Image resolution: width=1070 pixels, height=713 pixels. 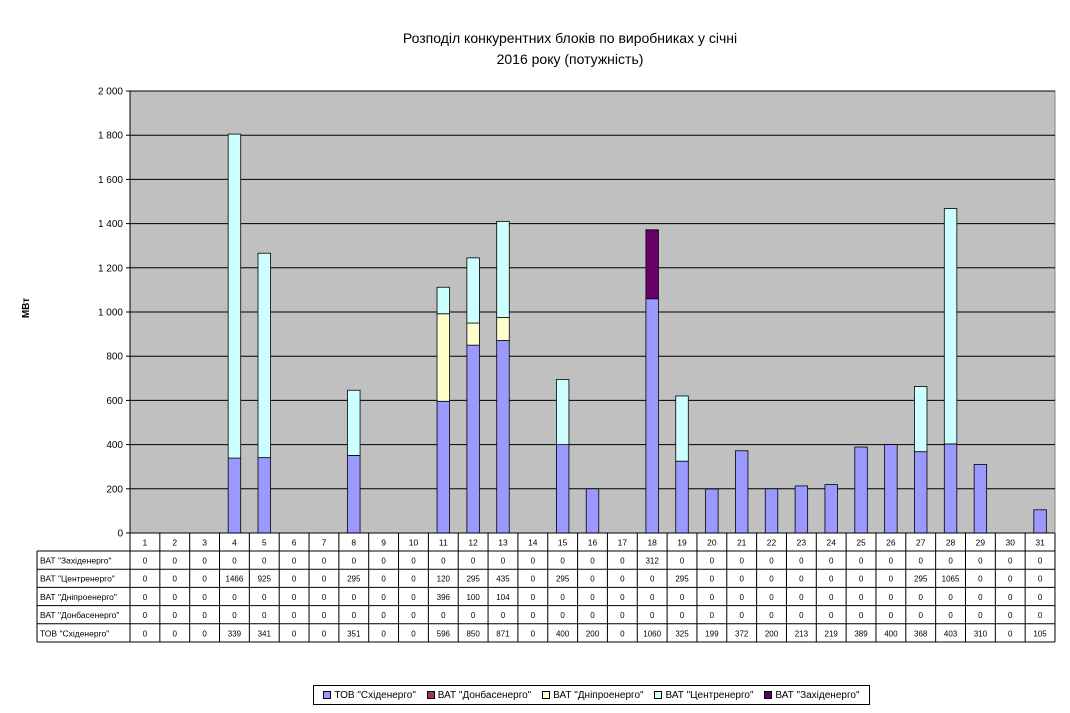 I want to click on y-tick-label: 800, so click(x=114, y=357).